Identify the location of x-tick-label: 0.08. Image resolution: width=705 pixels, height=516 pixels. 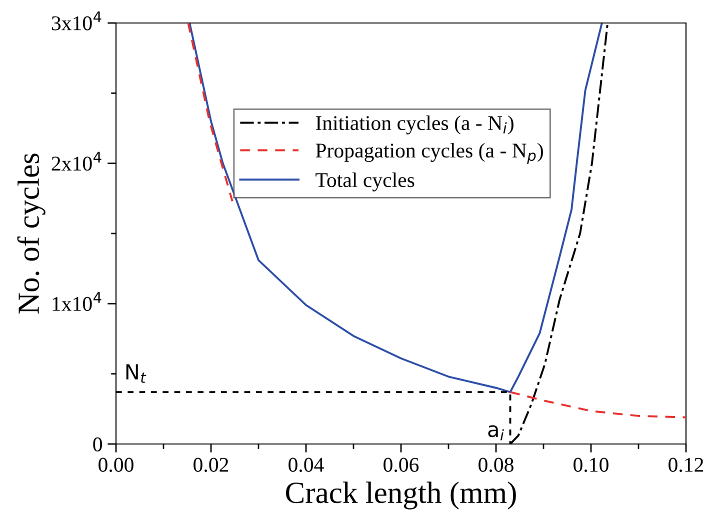
(496, 465).